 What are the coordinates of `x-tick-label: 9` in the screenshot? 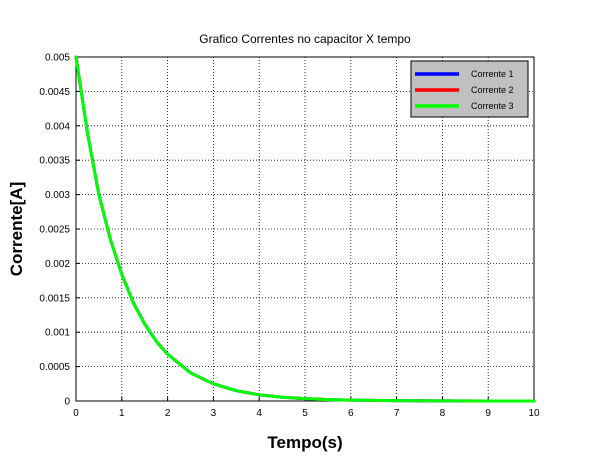 It's located at (488, 413).